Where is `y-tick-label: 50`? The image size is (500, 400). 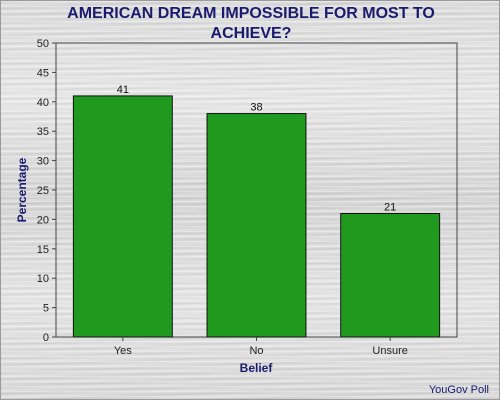 y-tick-label: 50 is located at coordinates (43, 44).